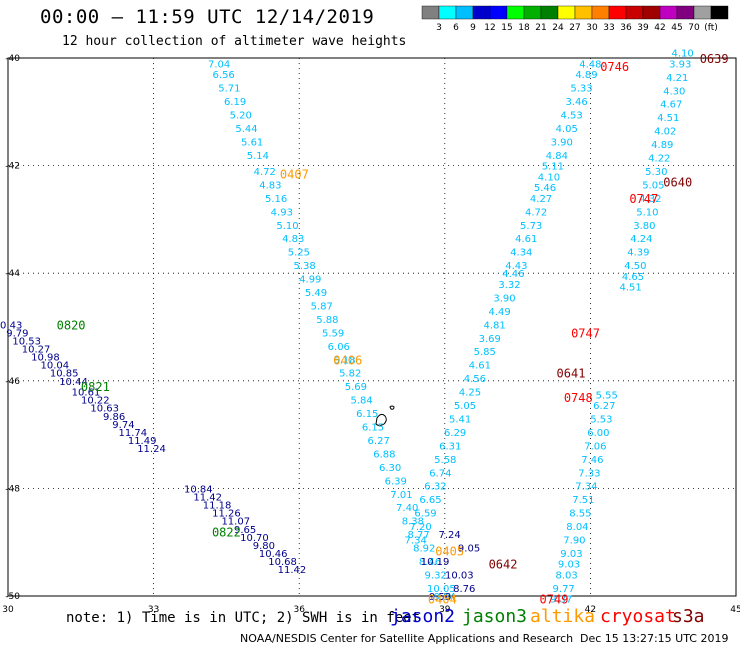 The height and width of the screenshot is (650, 740). Describe the element at coordinates (694, 28) in the screenshot. I see `scale-label: 70` at that location.